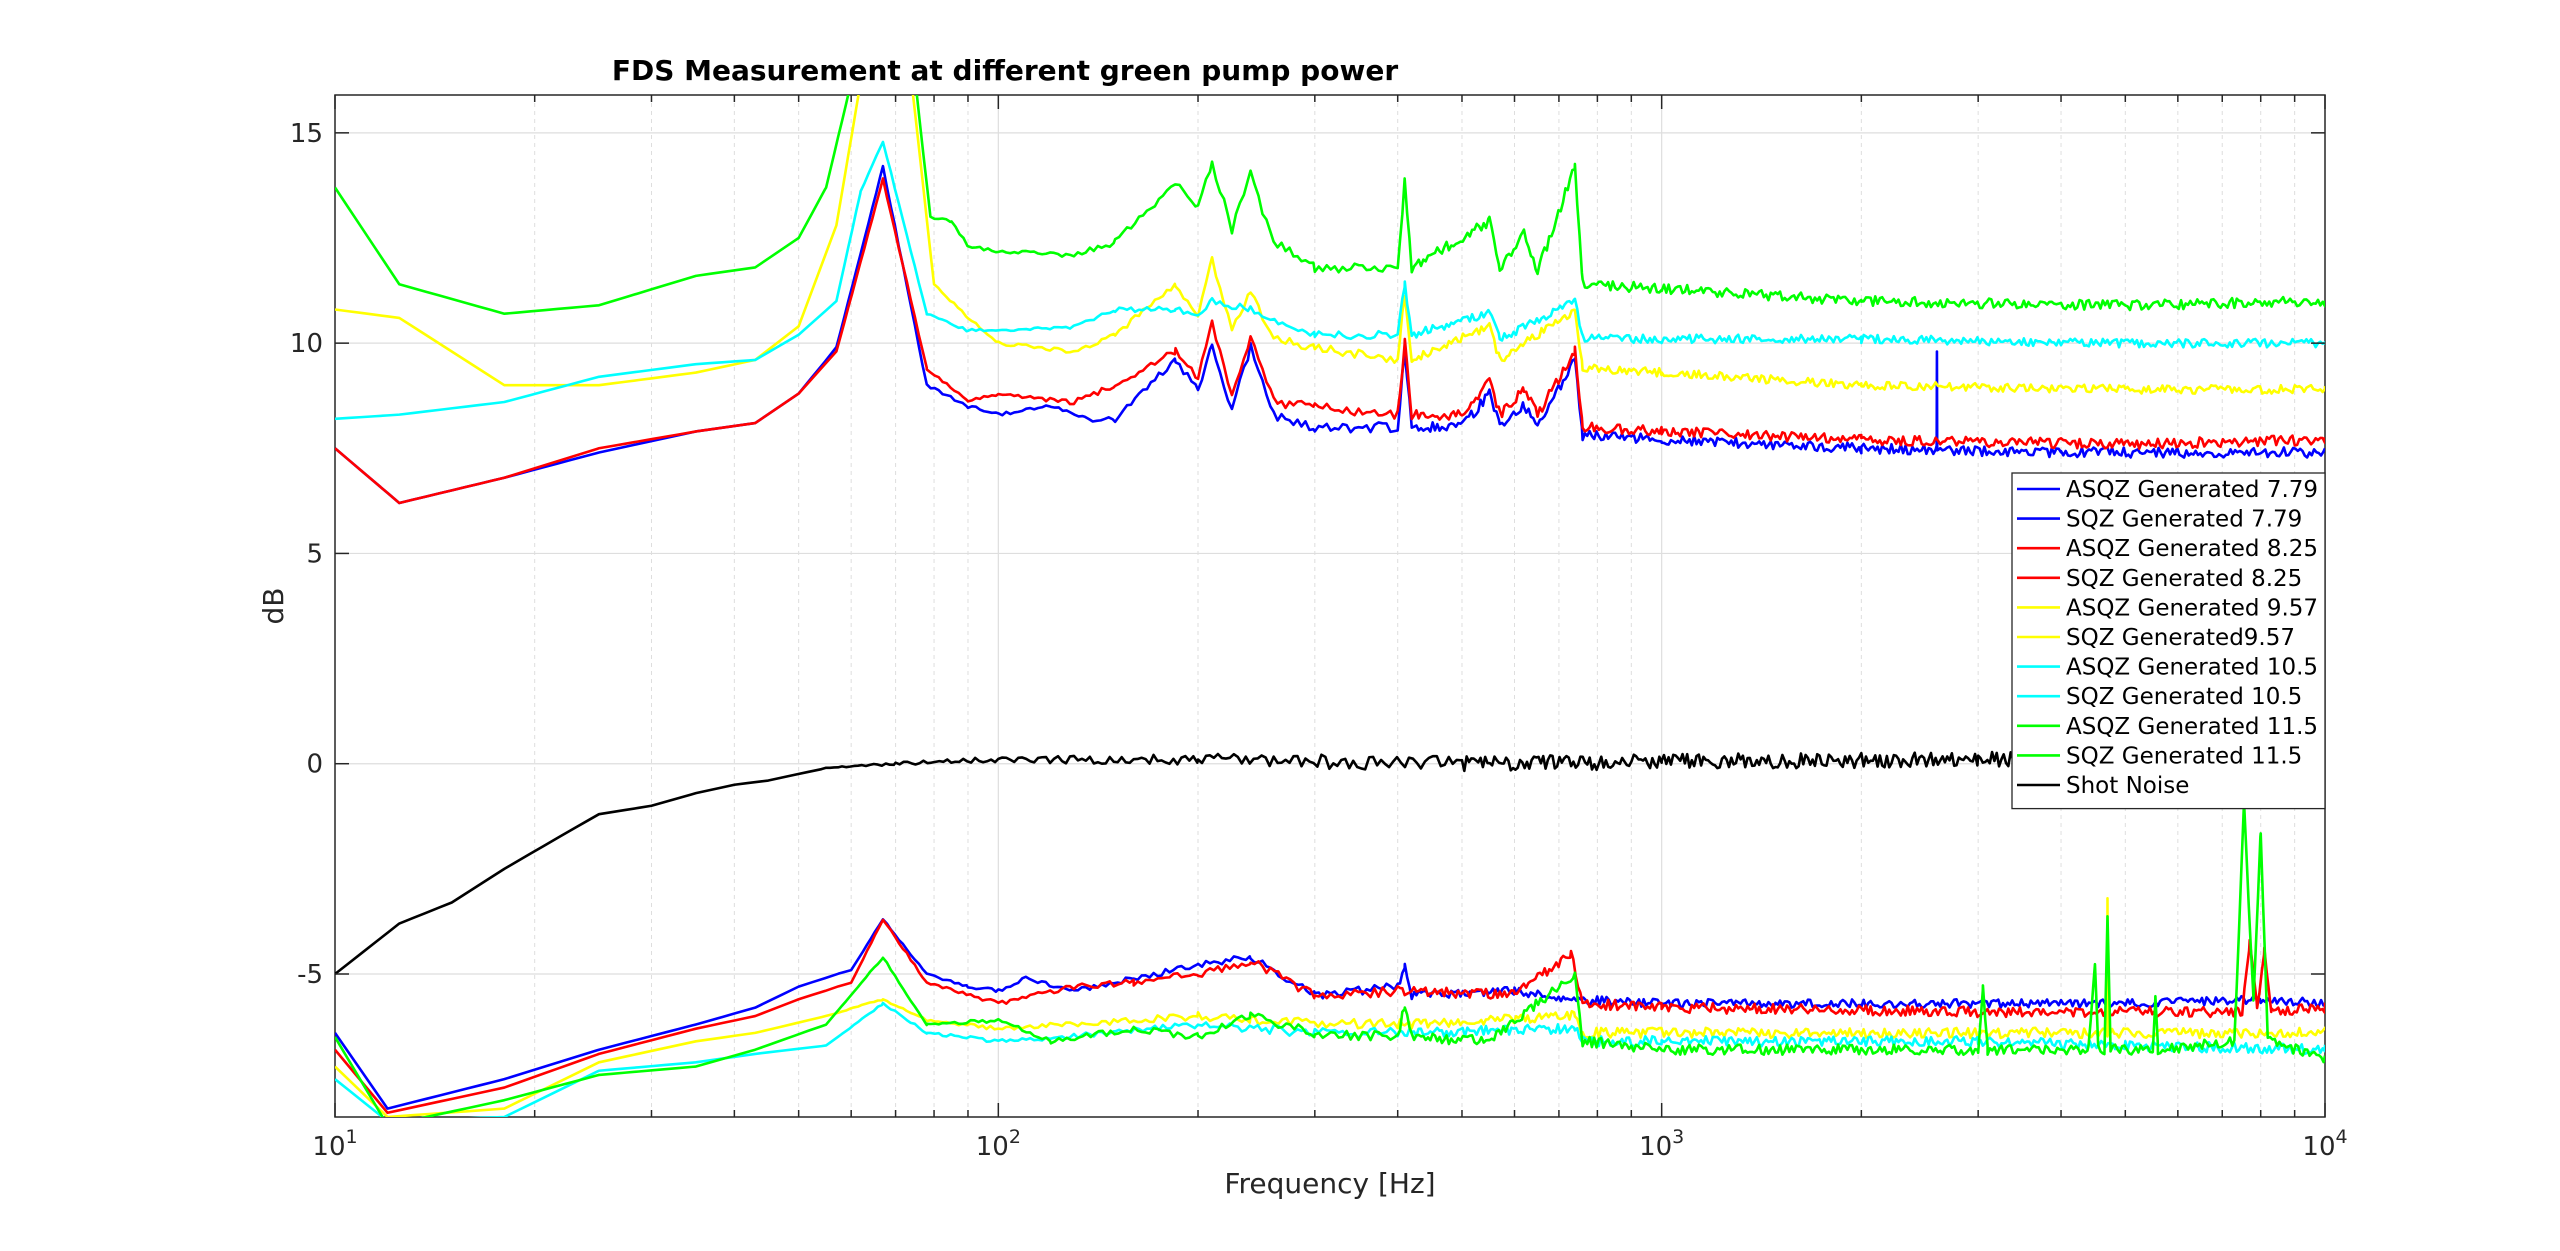 The height and width of the screenshot is (1251, 2560). I want to click on x-axis-label: Frequency [Hz], so click(1329, 1183).